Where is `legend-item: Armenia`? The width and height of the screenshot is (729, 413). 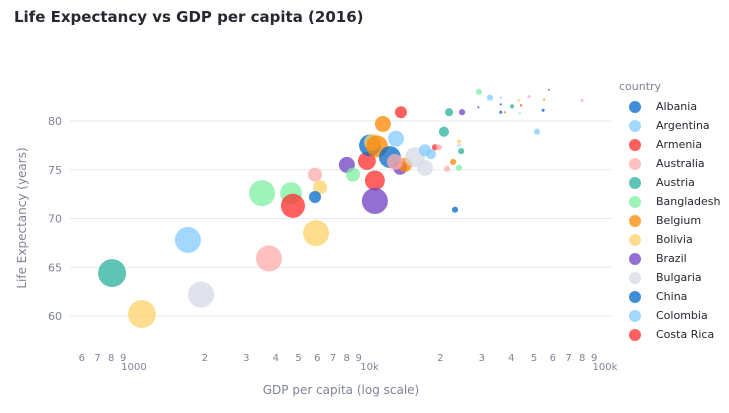
legend-item: Armenia is located at coordinates (670, 144).